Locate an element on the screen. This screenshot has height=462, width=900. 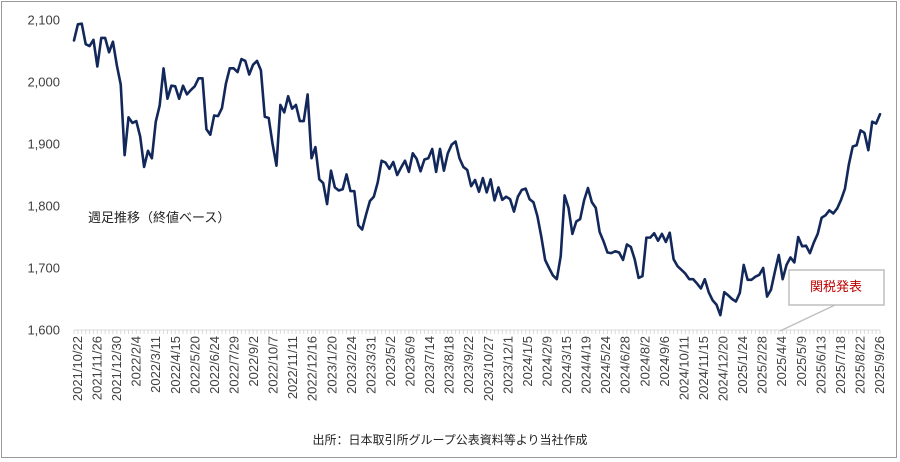
x-tick-label: 2021/10/22 is located at coordinates (77, 368).